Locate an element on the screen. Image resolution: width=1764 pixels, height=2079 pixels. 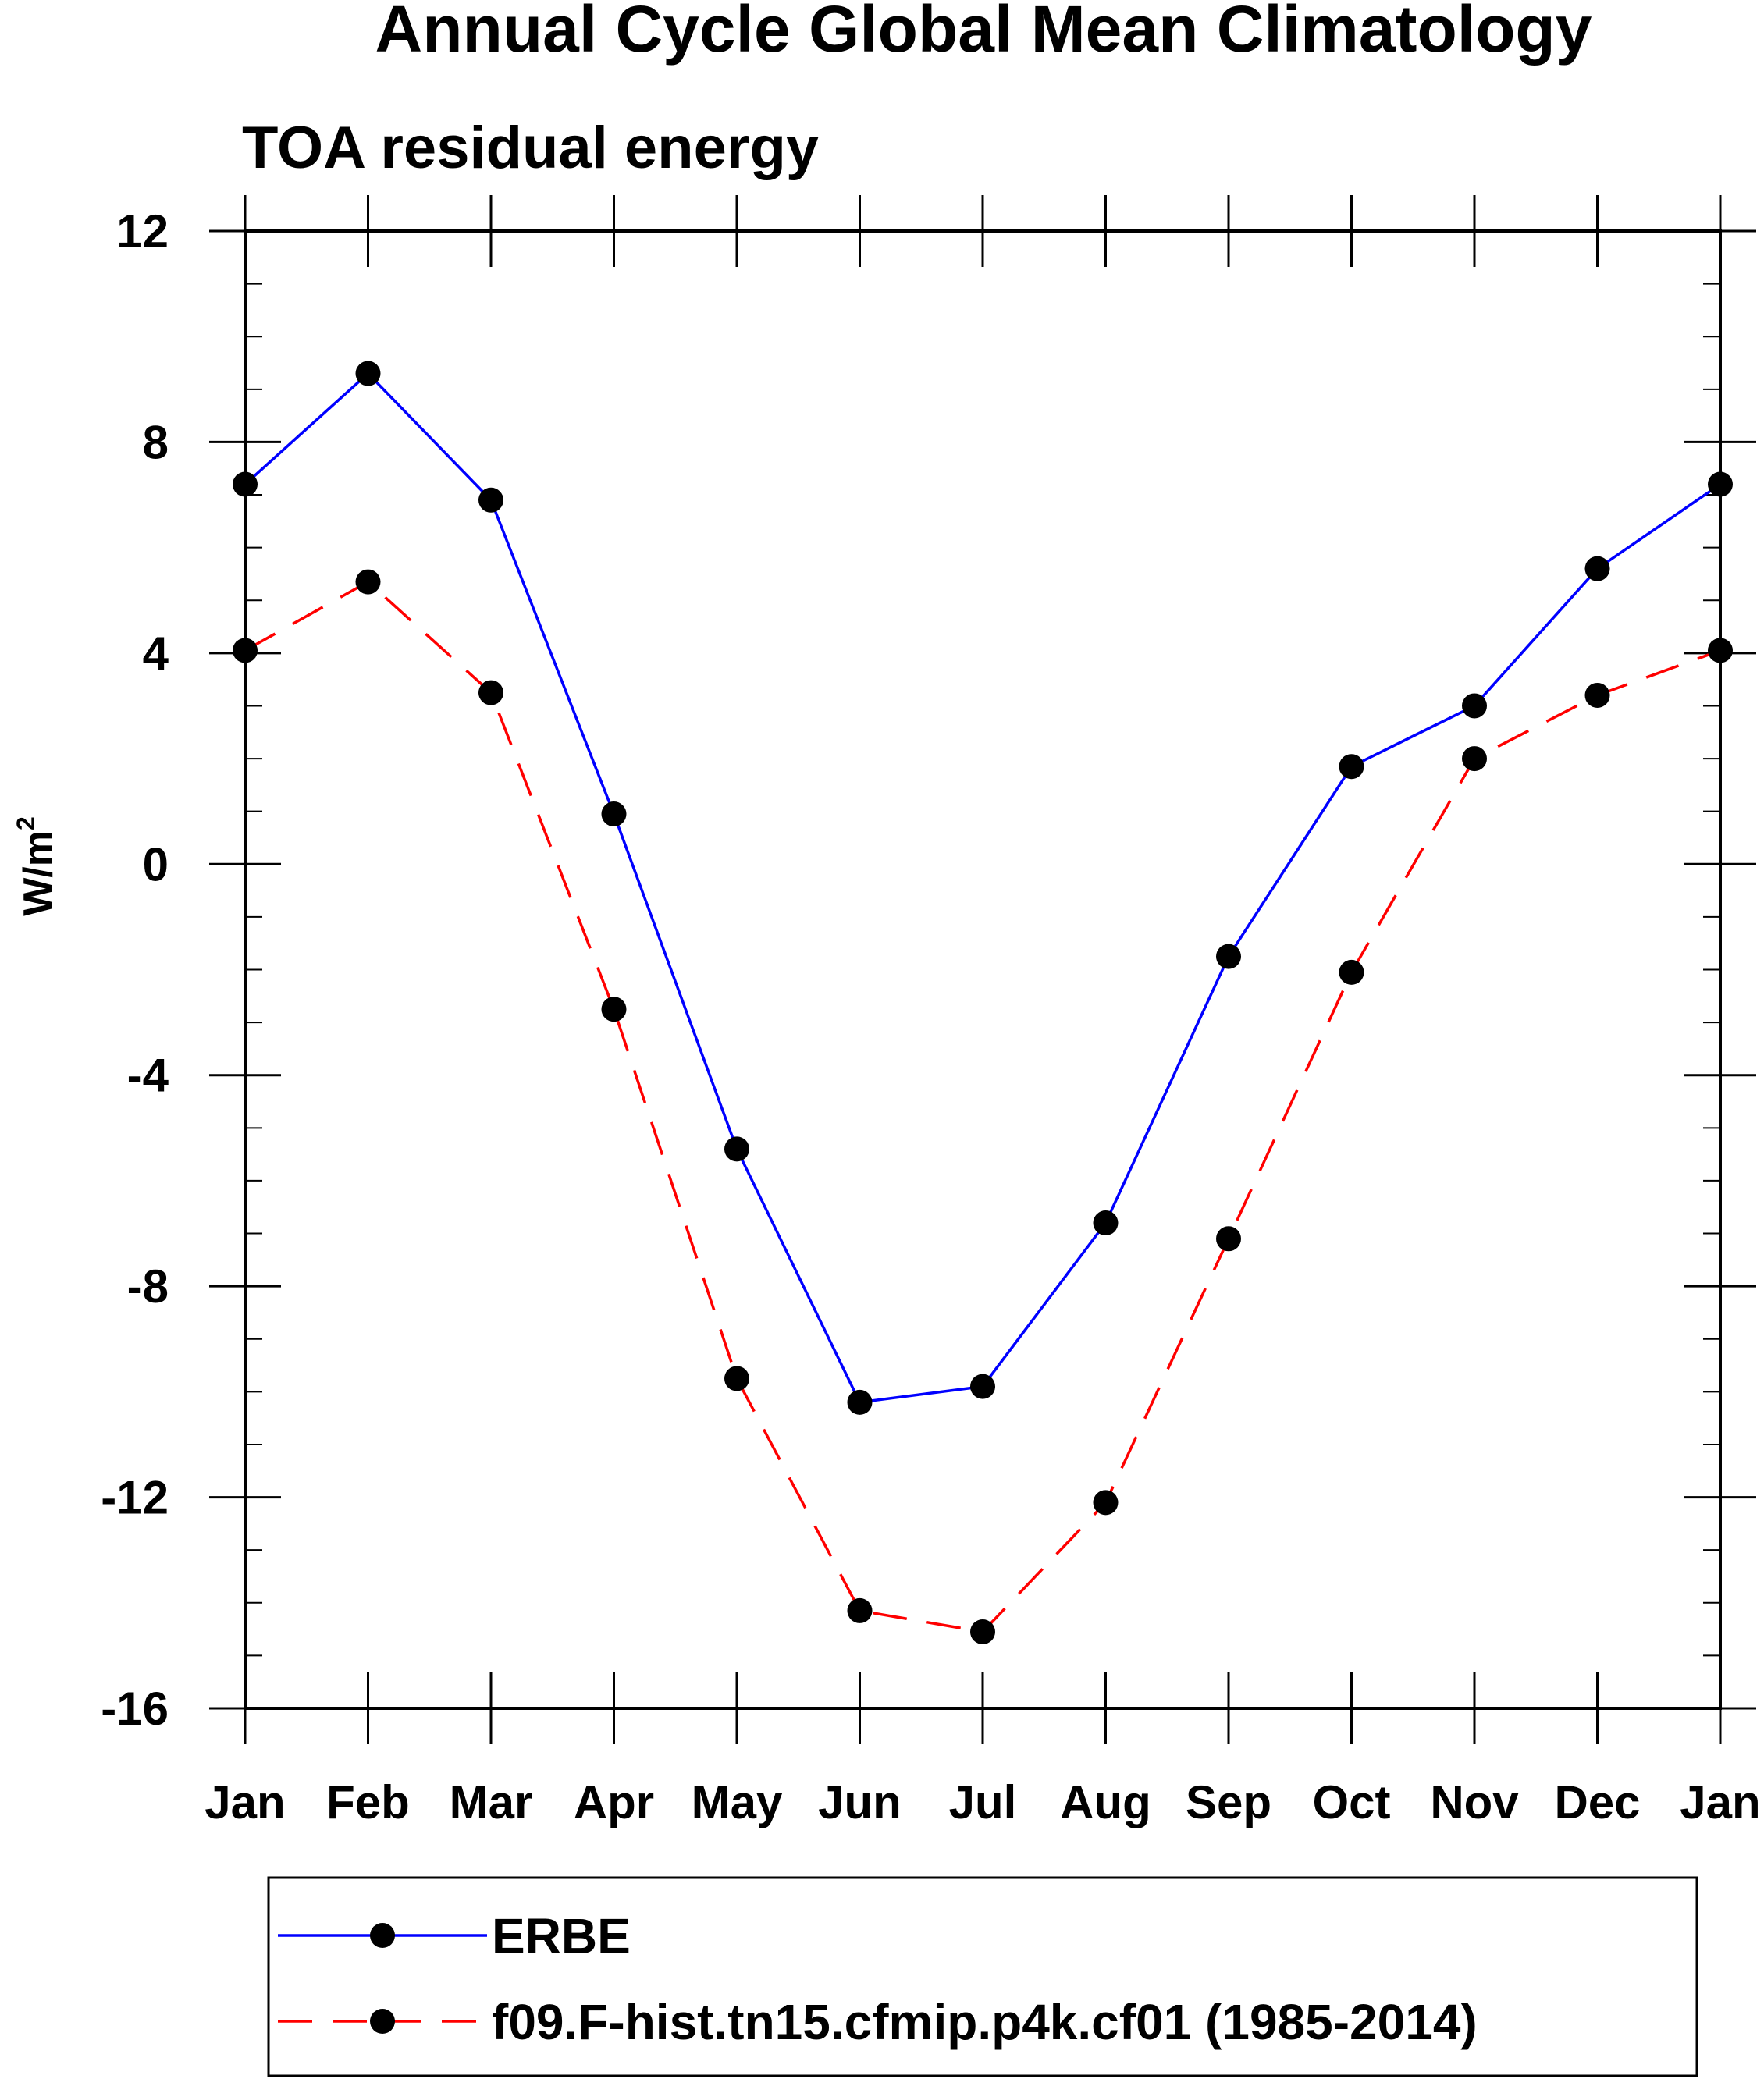
x-tick-label: Jul is located at coordinates (983, 1802).